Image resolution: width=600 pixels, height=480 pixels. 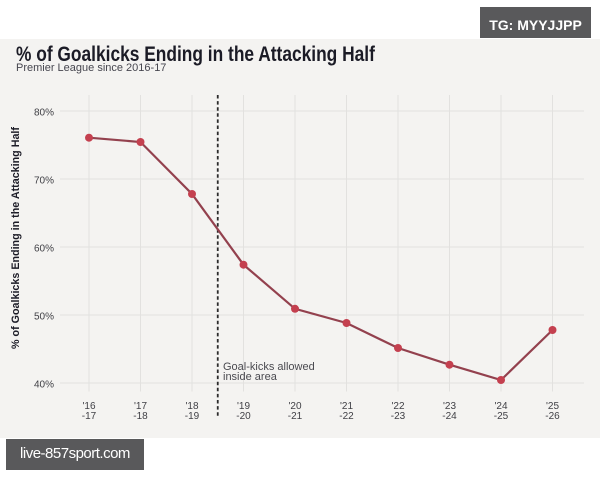 What do you see at coordinates (243, 416) in the screenshot?
I see `svg-text: -20` at bounding box center [243, 416].